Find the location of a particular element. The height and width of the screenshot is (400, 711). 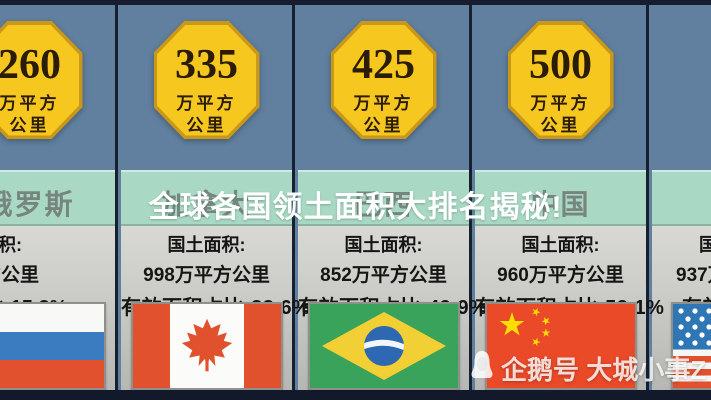

octagon-shape: 425 万平方 公里 is located at coordinates (383, 80).